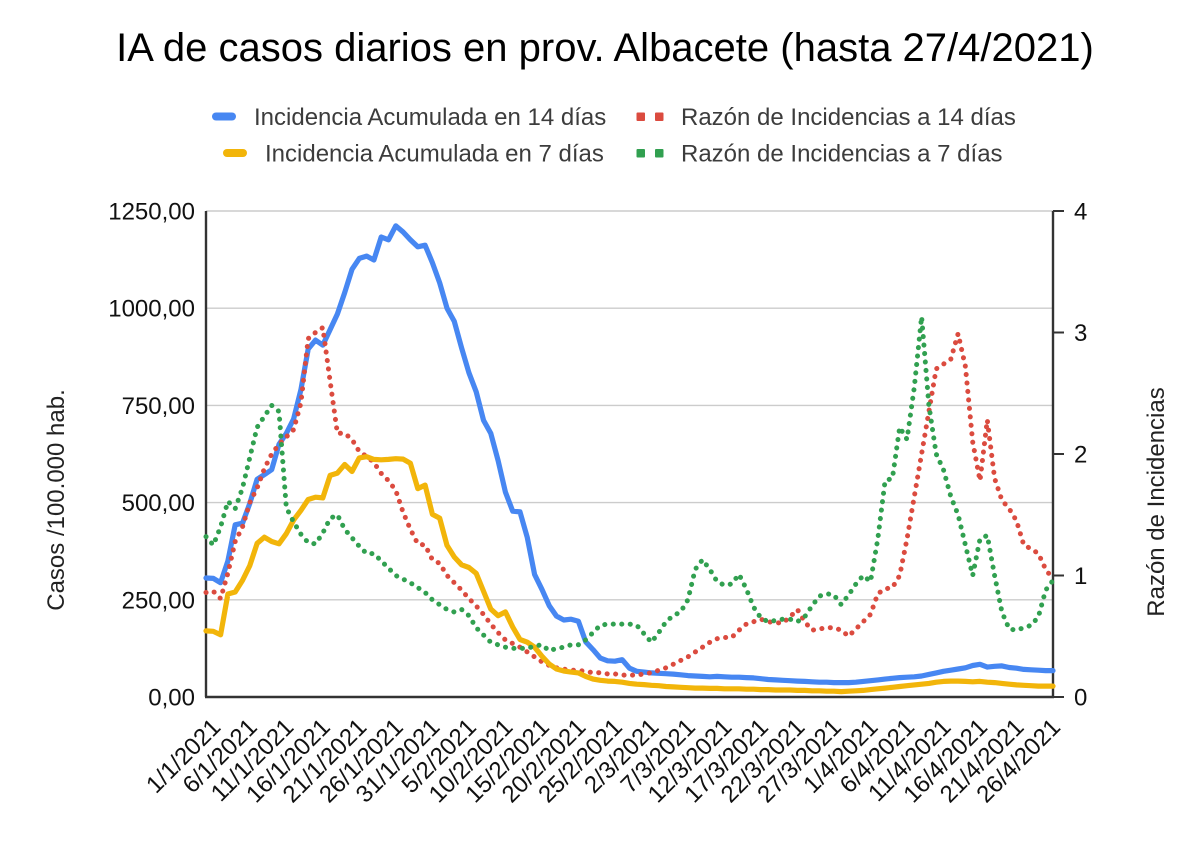 This screenshot has width=1200, height=843. What do you see at coordinates (158, 600) in the screenshot?
I see `svg-text: 250,00` at bounding box center [158, 600].